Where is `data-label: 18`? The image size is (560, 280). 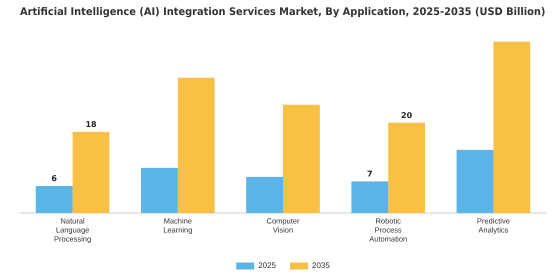
data-label: 18 is located at coordinates (91, 124).